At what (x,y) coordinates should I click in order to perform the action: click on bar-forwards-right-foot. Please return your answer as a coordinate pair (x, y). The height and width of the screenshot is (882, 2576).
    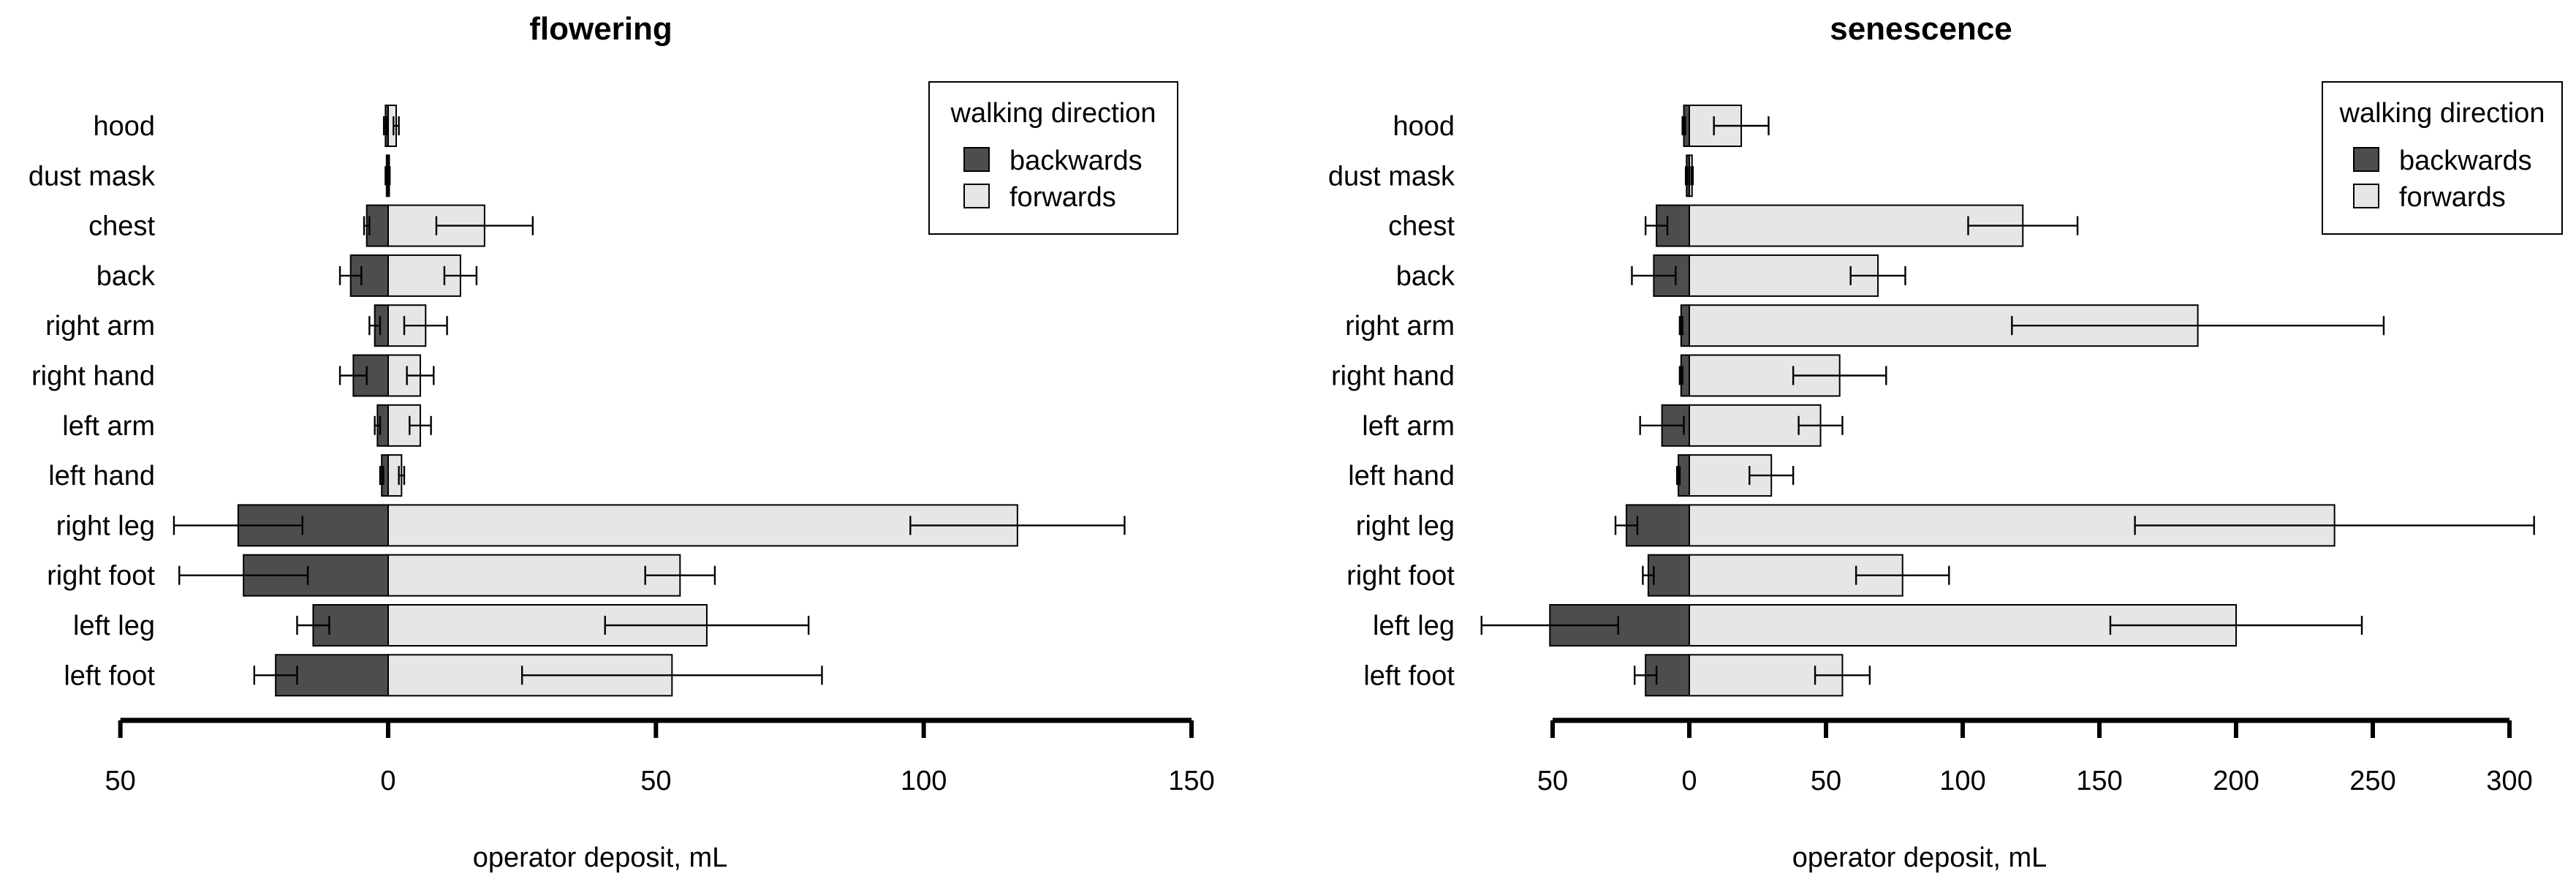
    Looking at the image, I should click on (534, 575).